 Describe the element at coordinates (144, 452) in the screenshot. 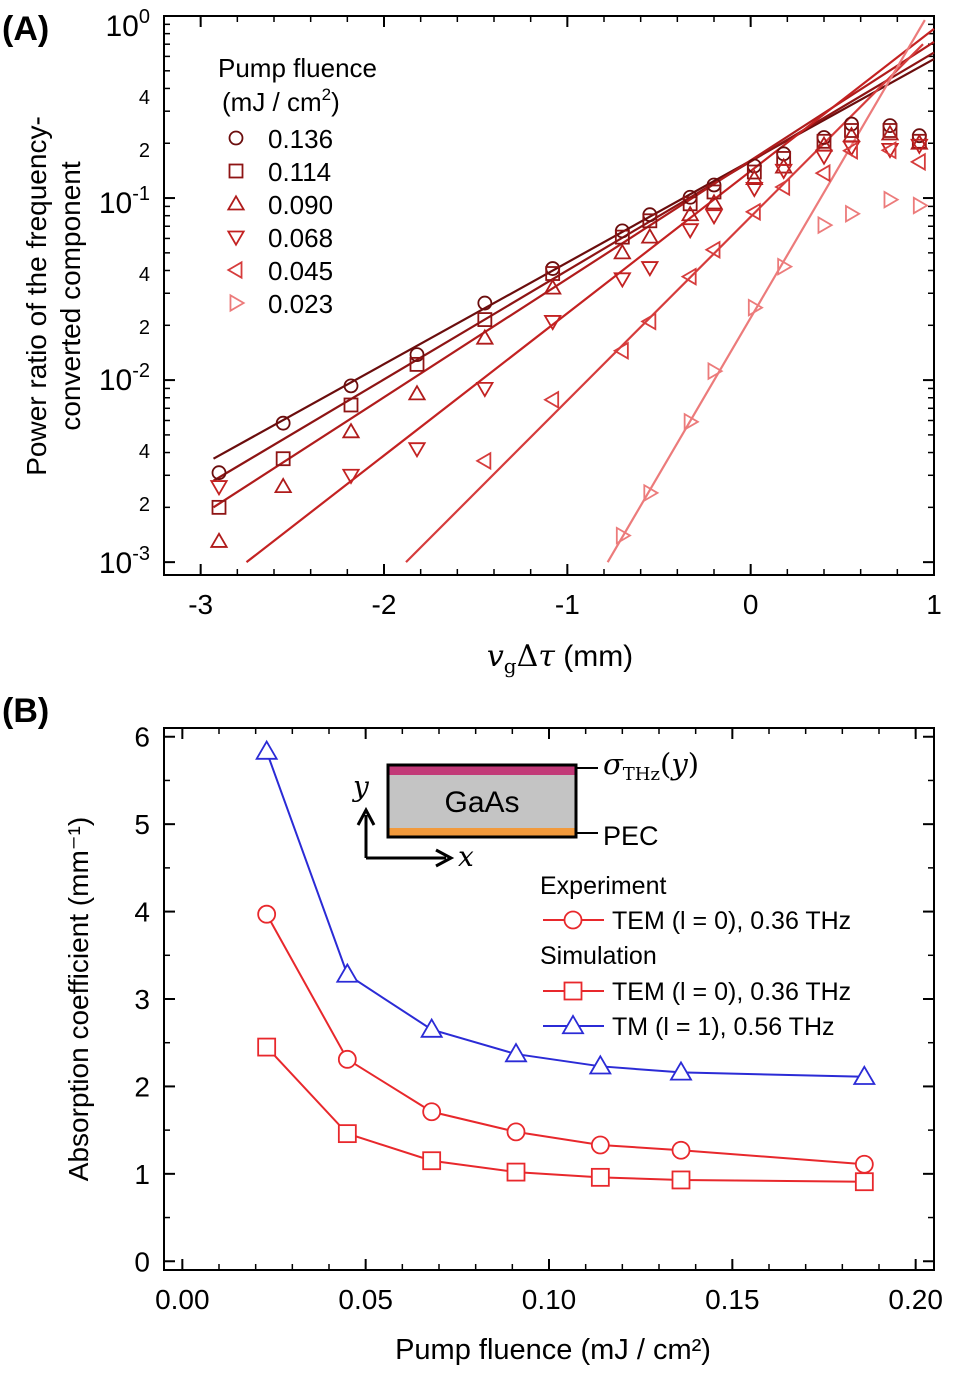

I see `panel-a-ytick-4e-3: 4` at that location.